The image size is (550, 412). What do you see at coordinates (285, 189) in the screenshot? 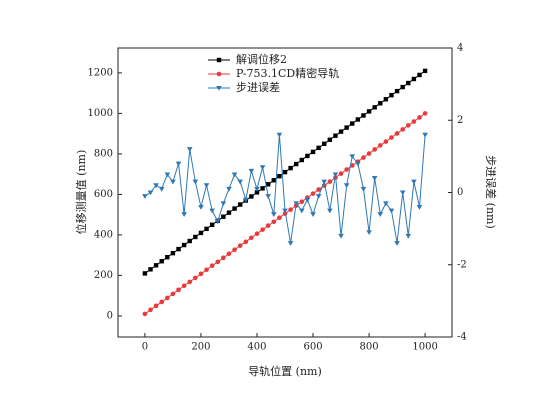
I see `series-line` at bounding box center [285, 189].